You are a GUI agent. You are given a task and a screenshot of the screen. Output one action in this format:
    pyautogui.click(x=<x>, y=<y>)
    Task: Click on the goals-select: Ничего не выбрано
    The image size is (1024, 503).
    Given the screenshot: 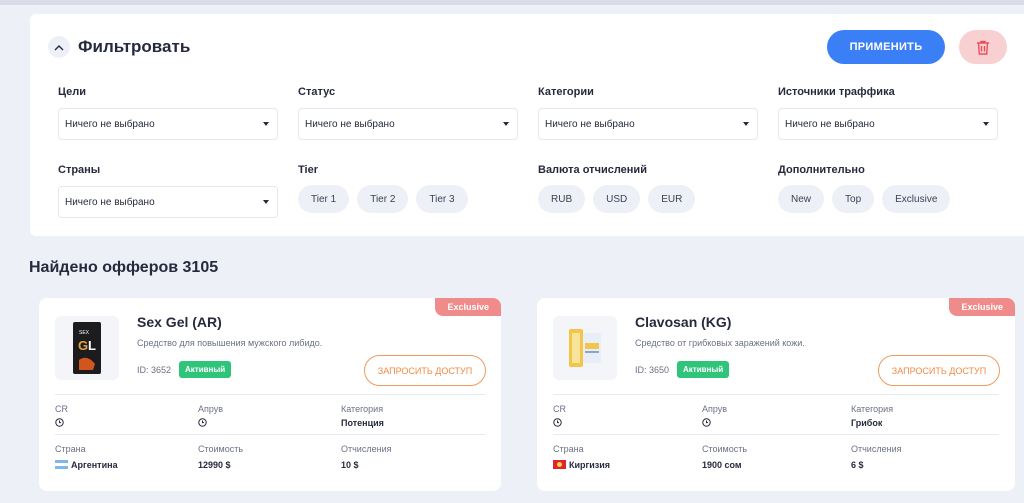 What is the action you would take?
    pyautogui.click(x=168, y=124)
    